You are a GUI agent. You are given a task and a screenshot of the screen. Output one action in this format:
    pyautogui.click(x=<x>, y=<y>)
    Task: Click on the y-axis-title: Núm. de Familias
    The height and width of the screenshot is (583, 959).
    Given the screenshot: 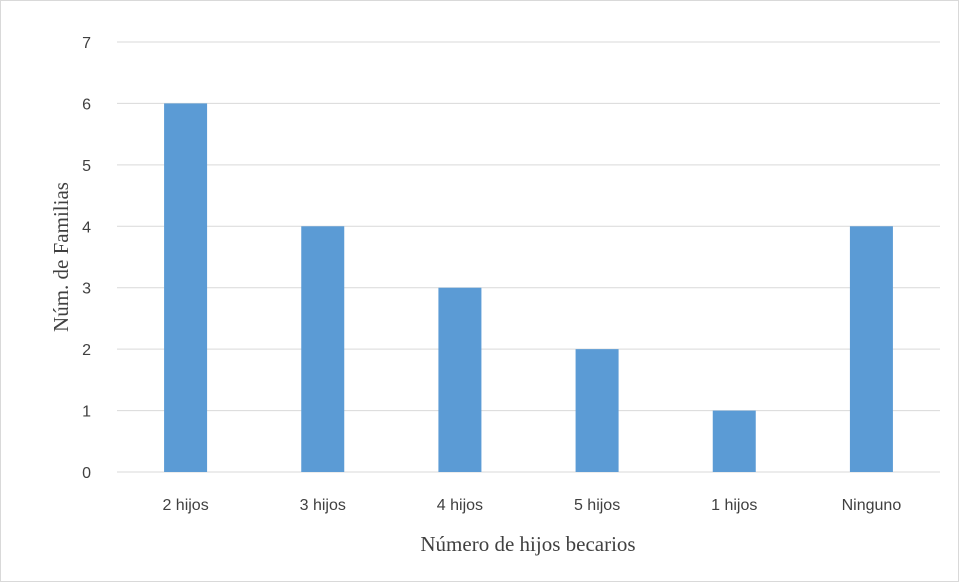 What is the action you would take?
    pyautogui.click(x=61, y=257)
    